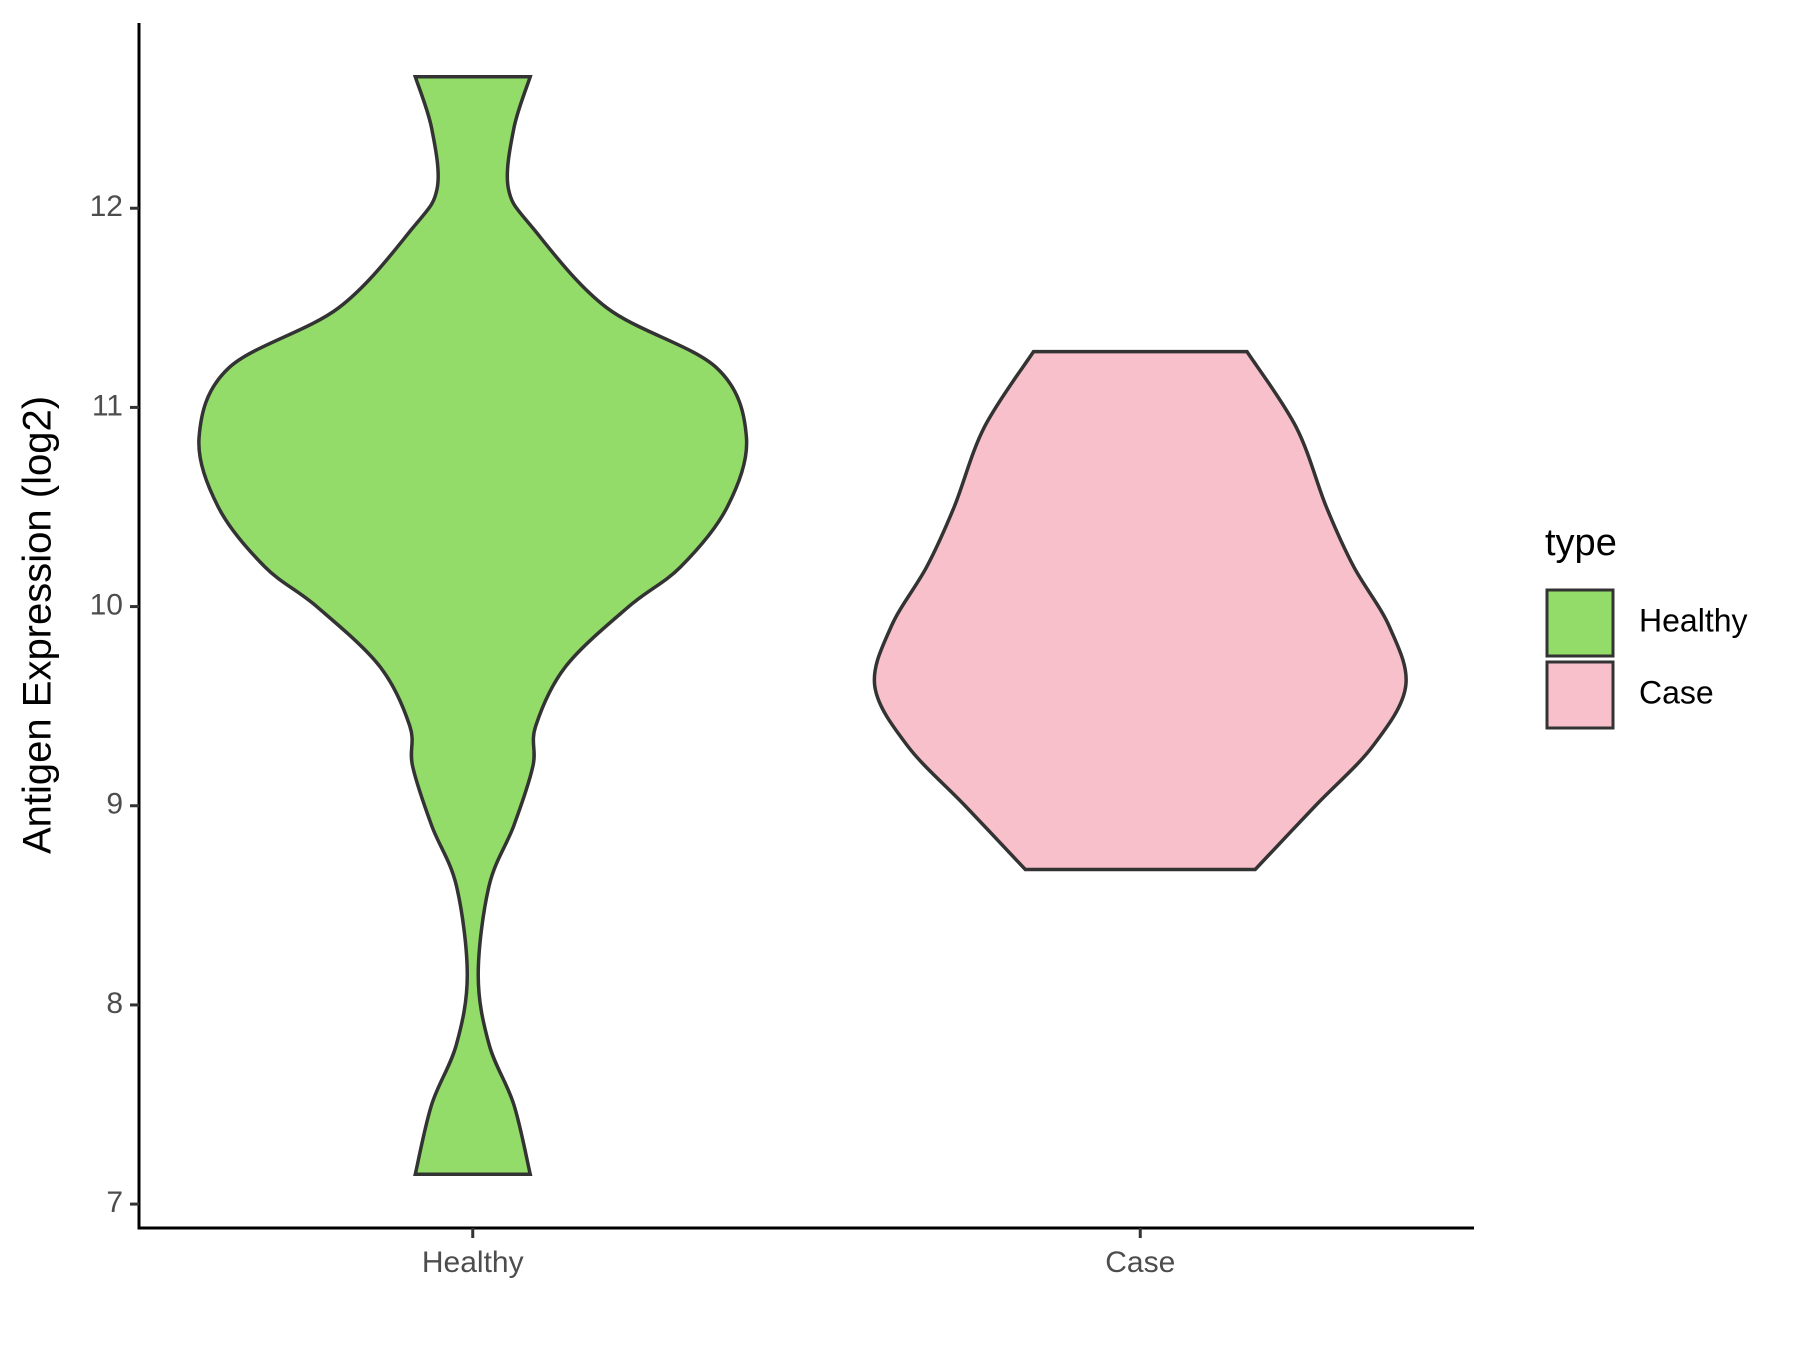 This screenshot has width=1800, height=1355. What do you see at coordinates (473, 1262) in the screenshot?
I see `x-tick-label: Healthy` at bounding box center [473, 1262].